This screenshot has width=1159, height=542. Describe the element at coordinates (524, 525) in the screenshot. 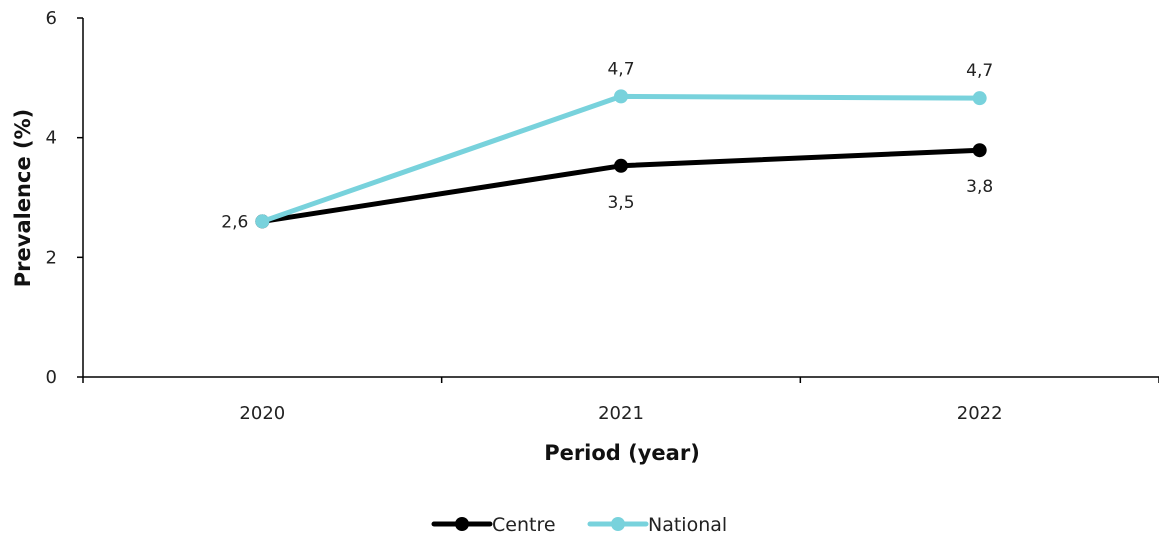

I see `legend-label: Centre` at that location.